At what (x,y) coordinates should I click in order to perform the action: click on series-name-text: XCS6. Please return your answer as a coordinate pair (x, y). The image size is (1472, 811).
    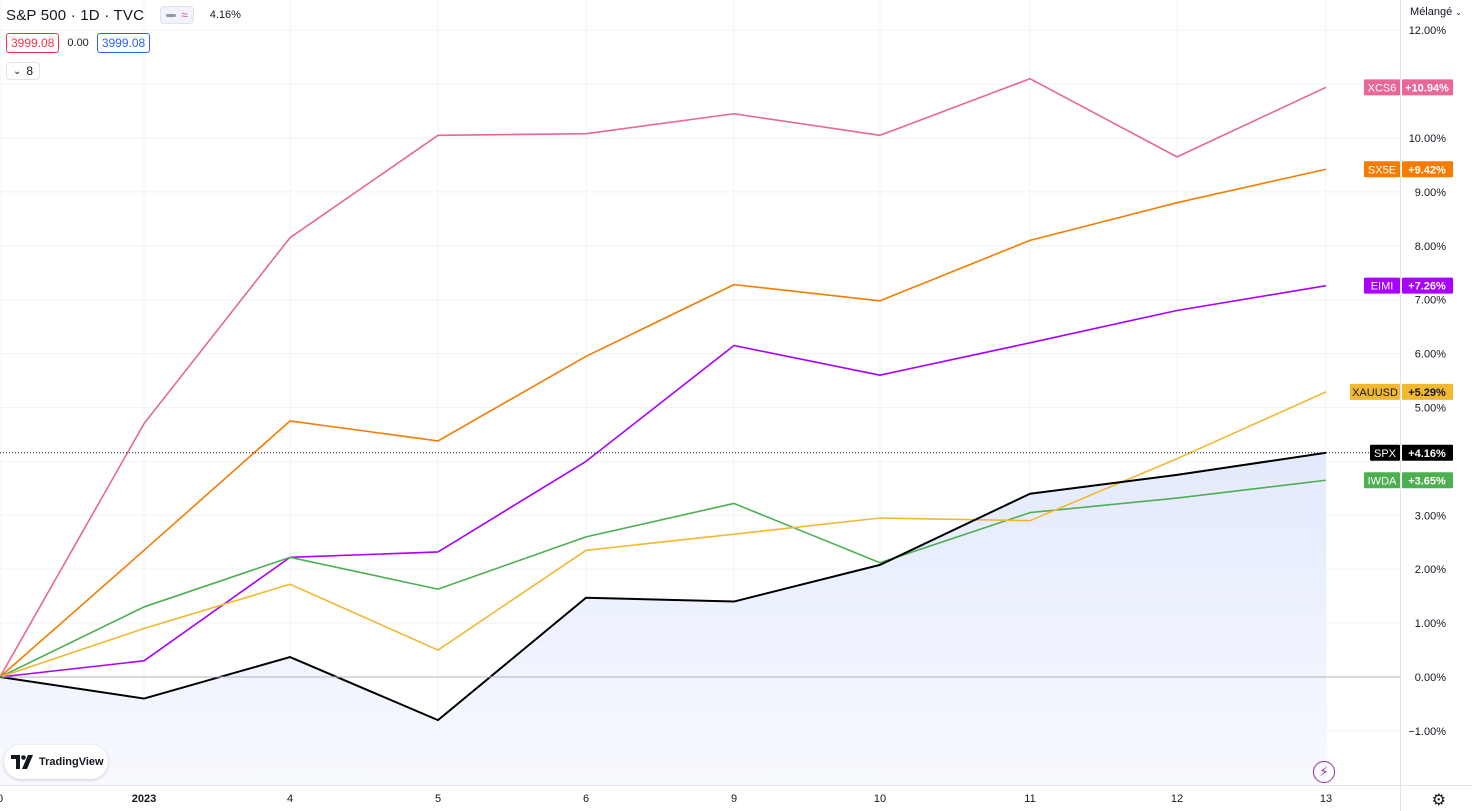
    Looking at the image, I should click on (1382, 88).